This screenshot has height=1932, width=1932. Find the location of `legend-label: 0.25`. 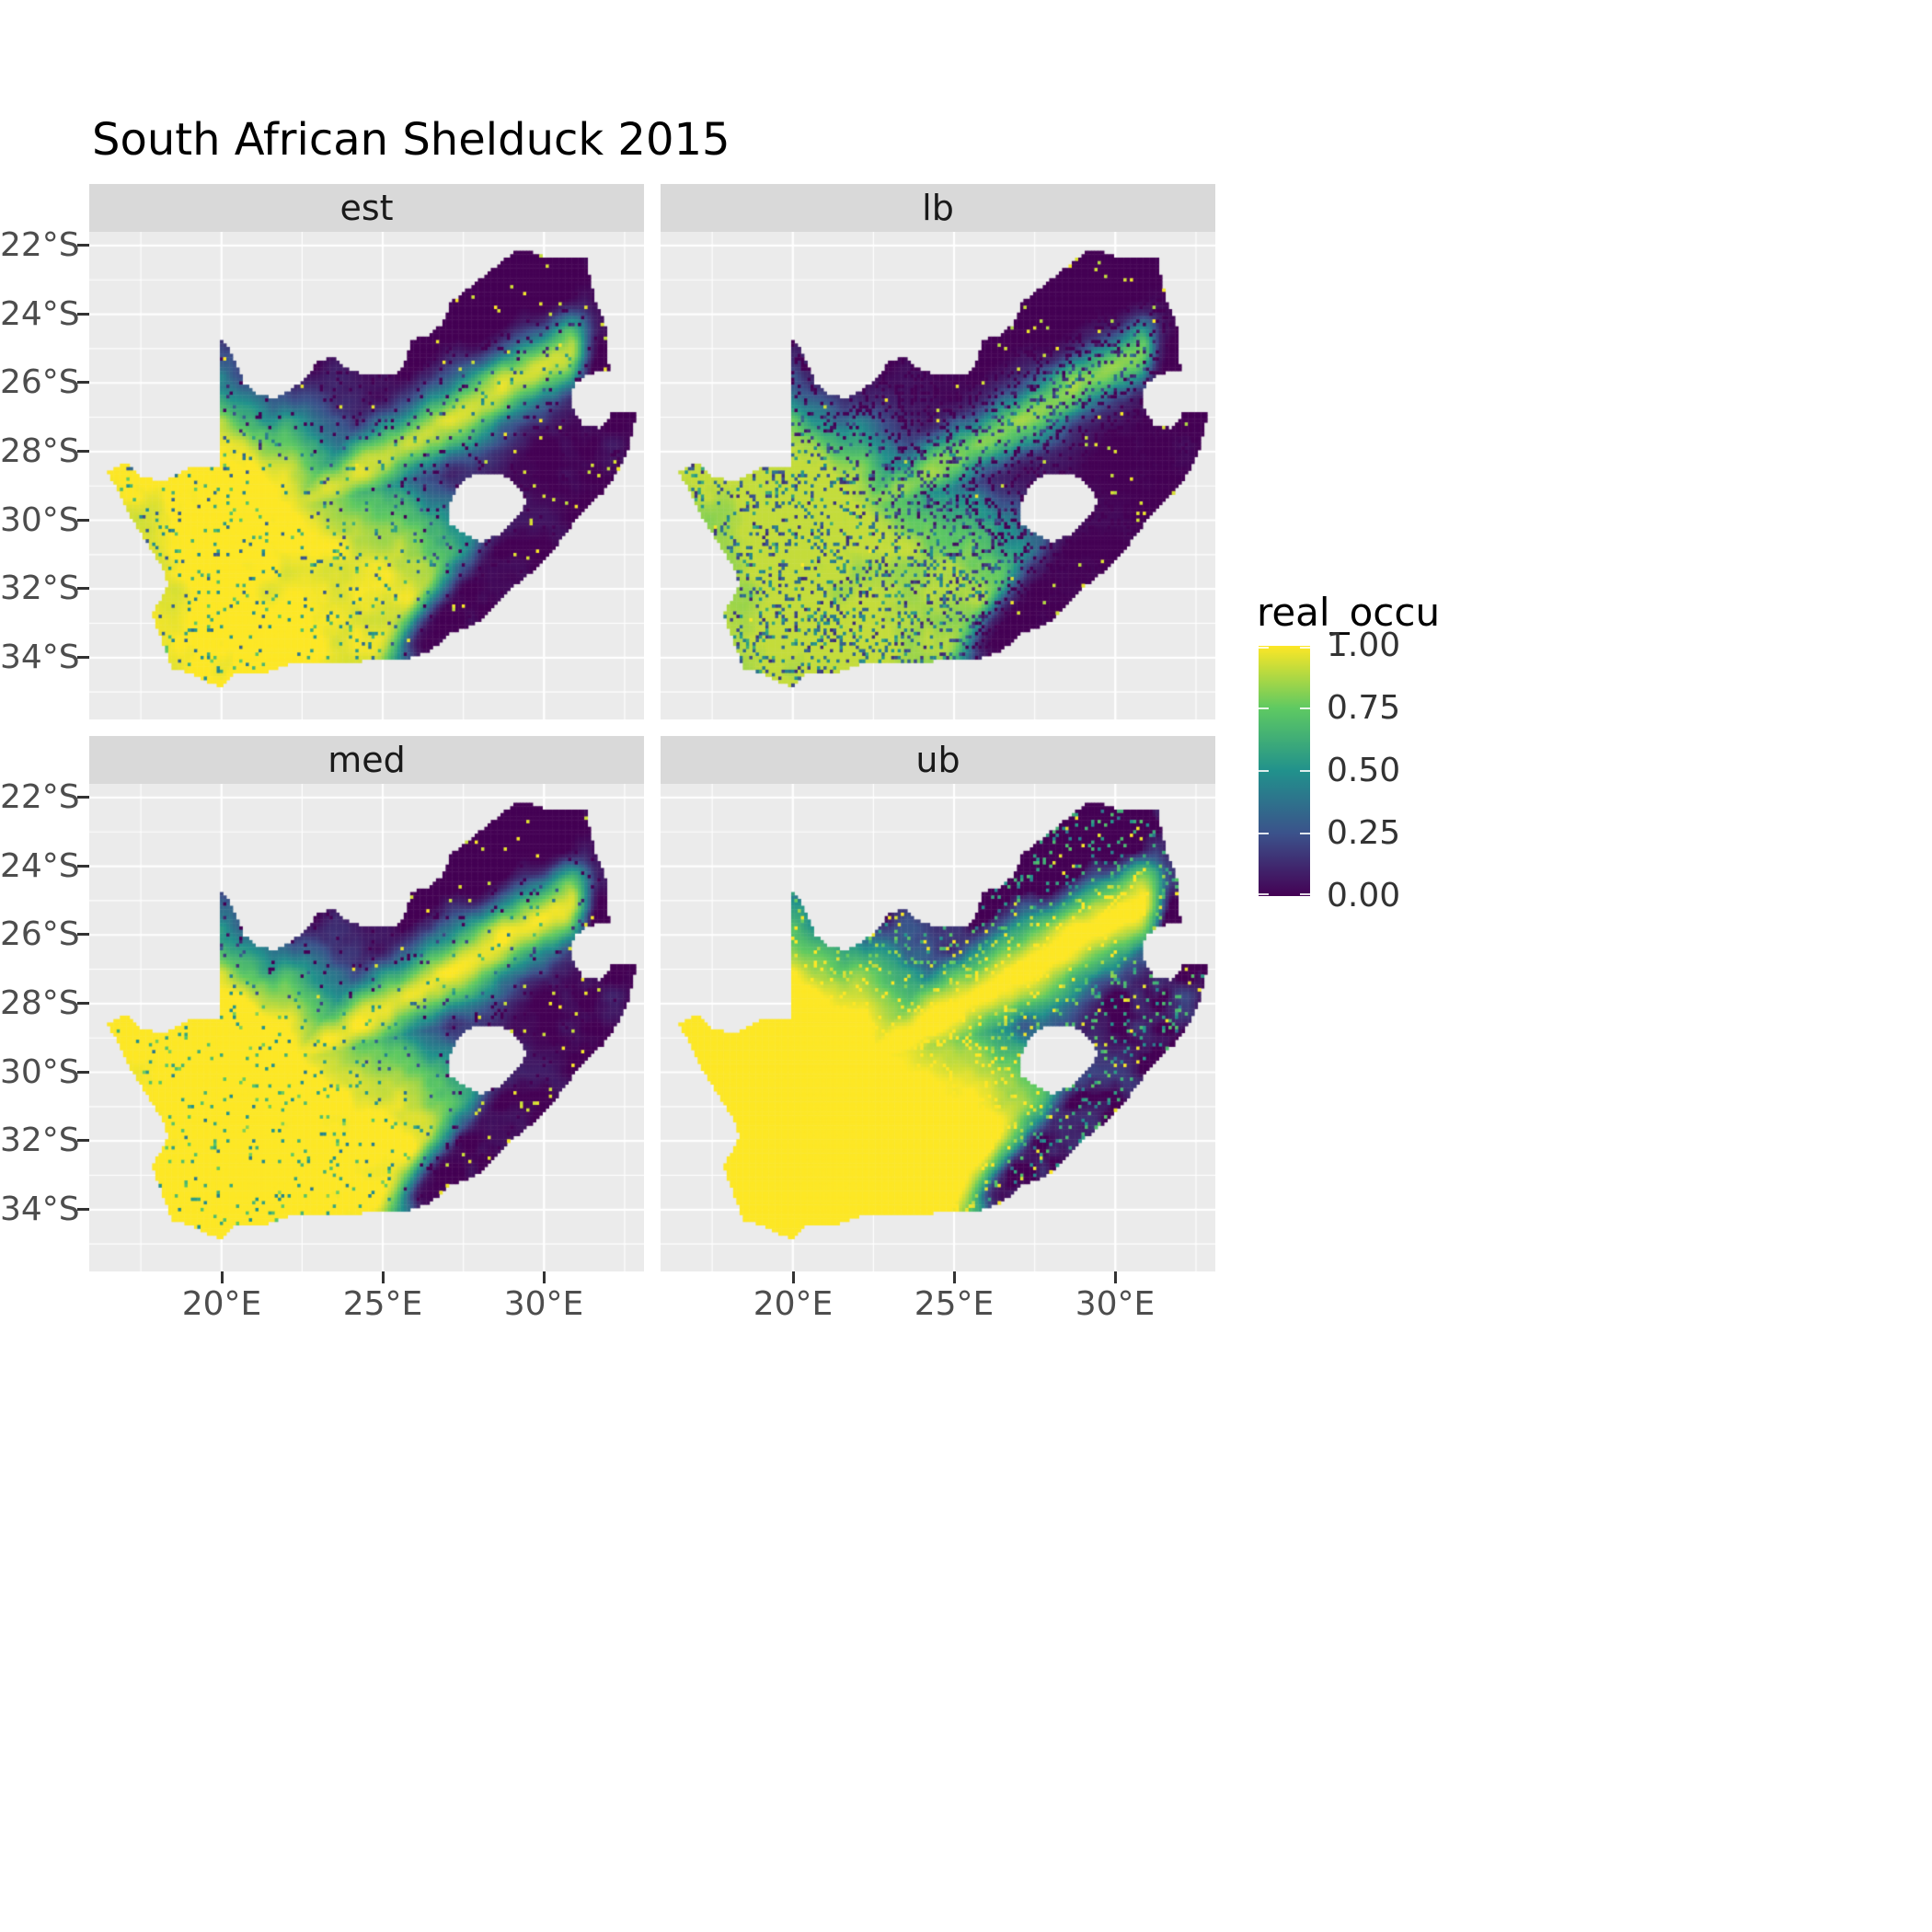

legend-label: 0.25 is located at coordinates (1364, 833).